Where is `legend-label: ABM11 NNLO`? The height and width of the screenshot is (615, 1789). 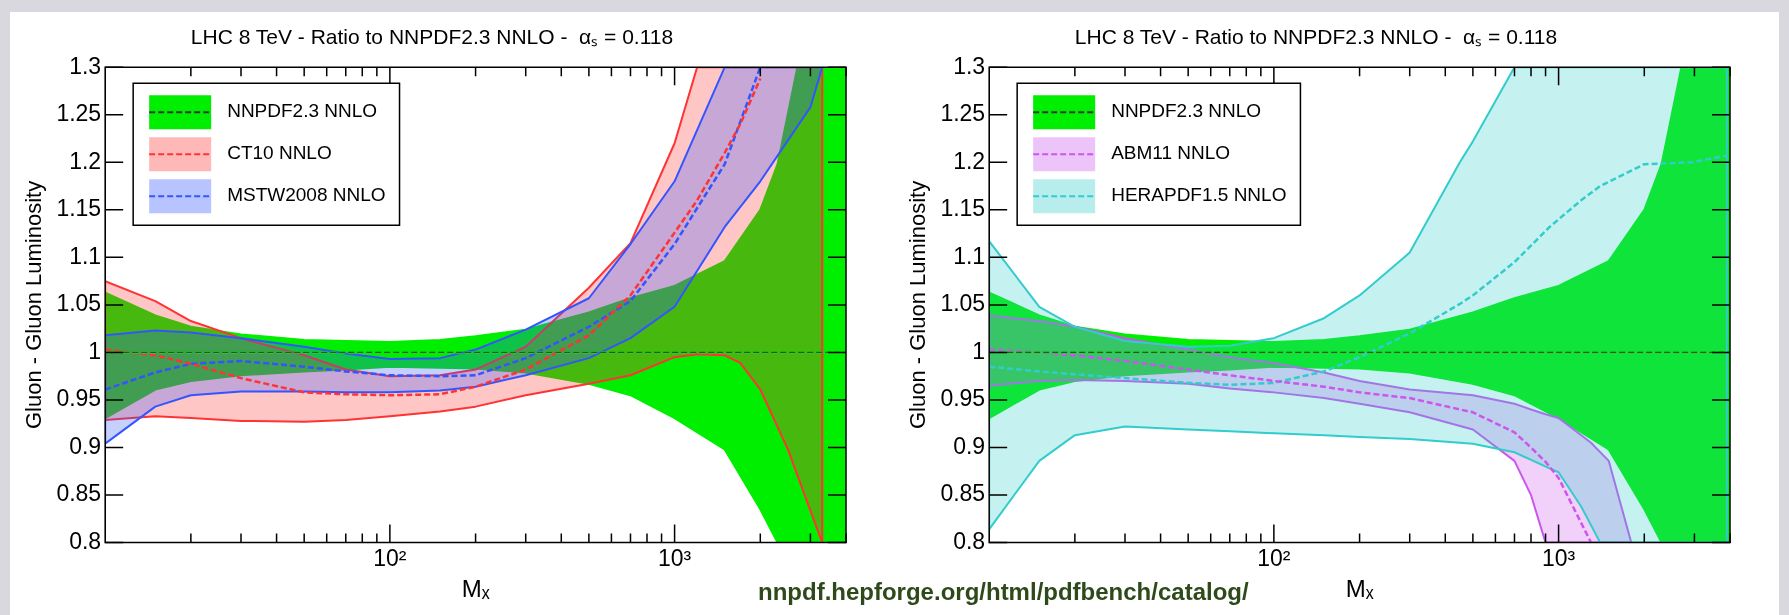
legend-label: ABM11 NNLO is located at coordinates (1171, 153).